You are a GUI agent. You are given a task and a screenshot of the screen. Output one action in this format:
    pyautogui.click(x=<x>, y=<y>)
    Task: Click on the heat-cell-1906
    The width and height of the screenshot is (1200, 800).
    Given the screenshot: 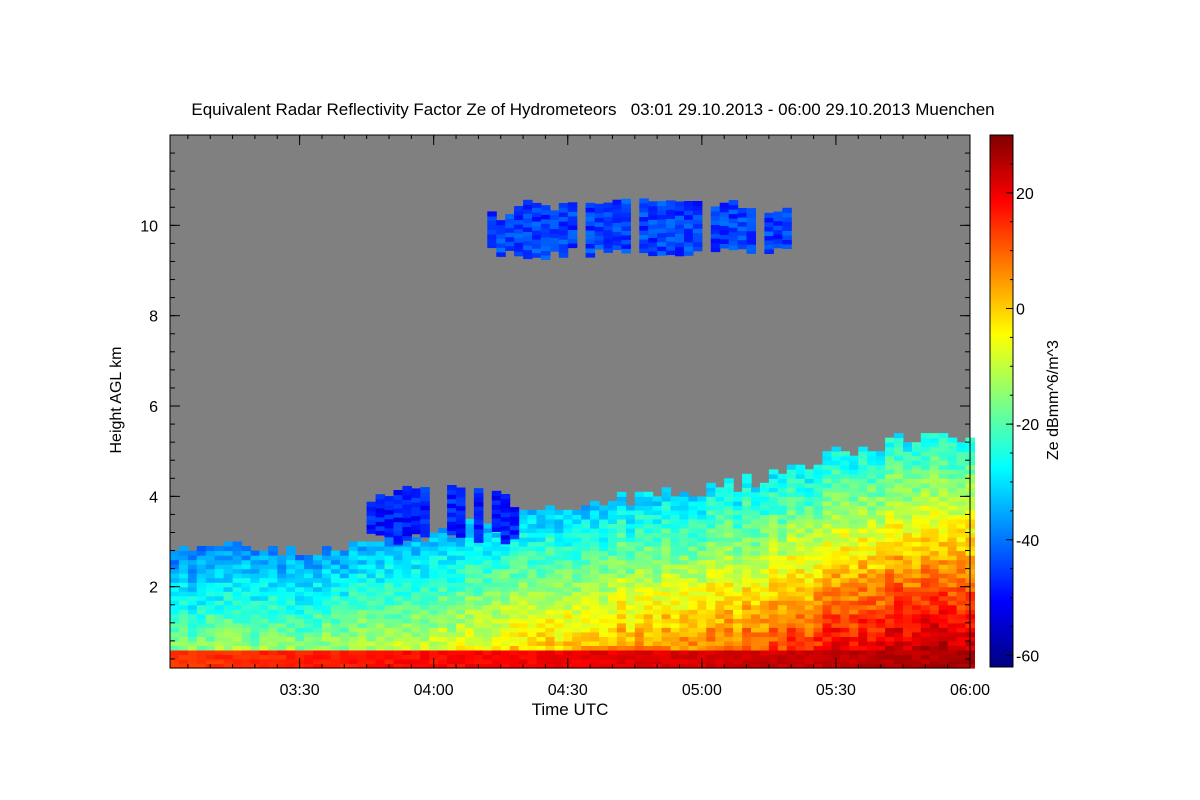 What is the action you would take?
    pyautogui.click(x=711, y=535)
    